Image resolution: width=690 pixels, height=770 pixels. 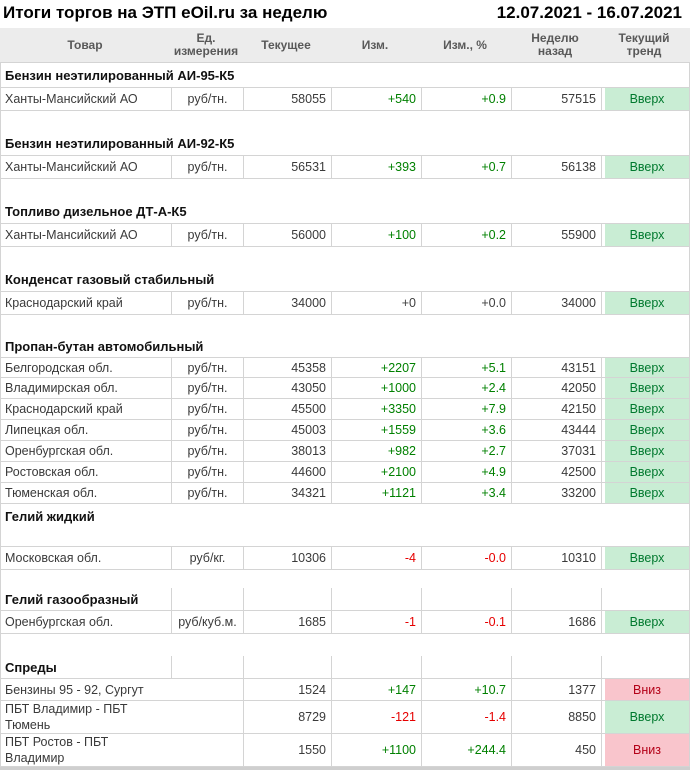 What do you see at coordinates (466, 99) in the screenshot?
I see `change-pct-cell: +0.9` at bounding box center [466, 99].